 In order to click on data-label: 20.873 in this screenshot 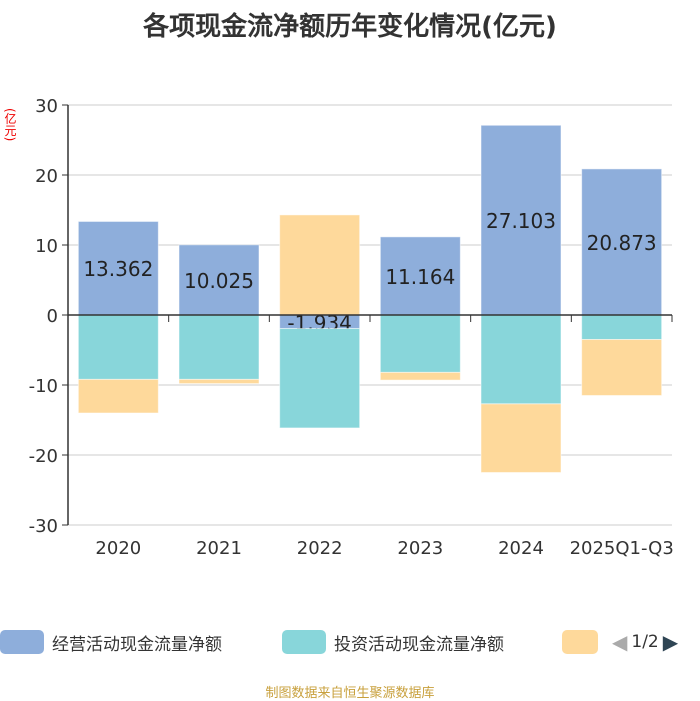, I will do `click(622, 243)`.